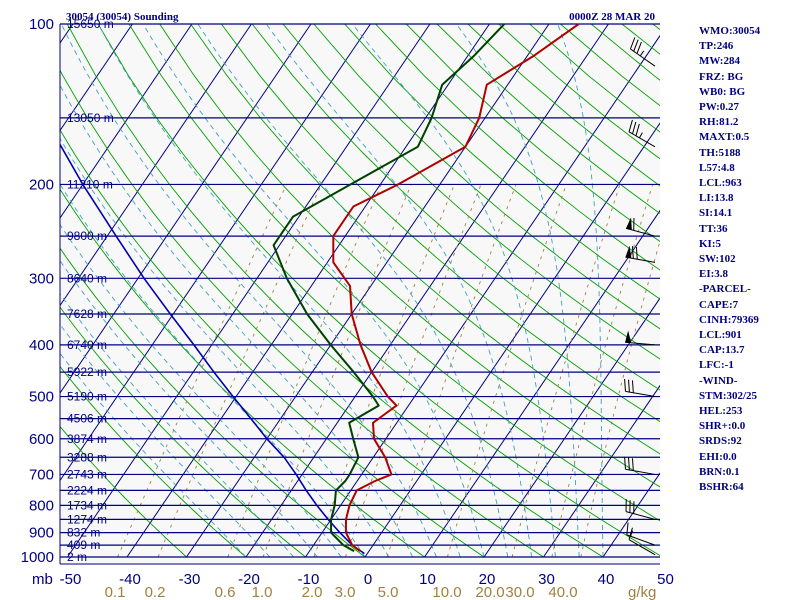 The image size is (800, 600). Describe the element at coordinates (87, 278) in the screenshot. I see `height-label: 8640 m` at that location.